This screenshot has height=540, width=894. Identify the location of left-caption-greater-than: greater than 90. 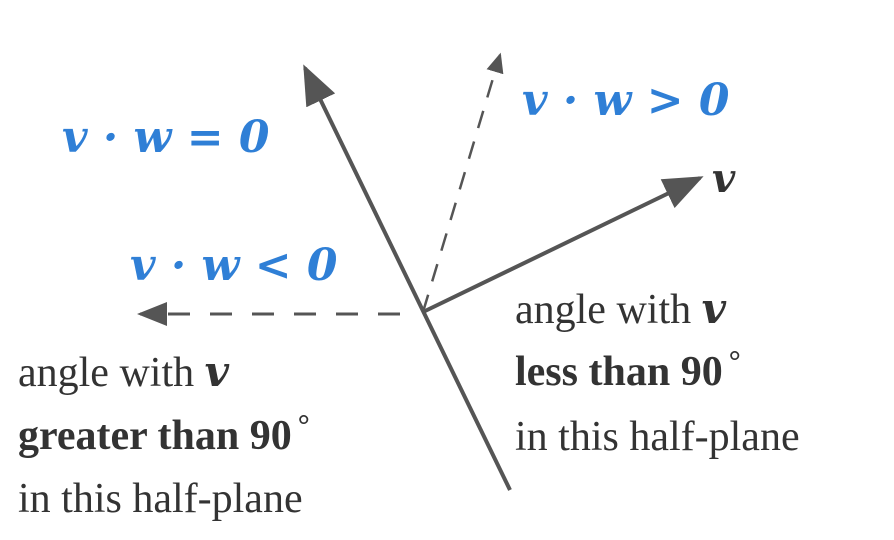
(155, 436).